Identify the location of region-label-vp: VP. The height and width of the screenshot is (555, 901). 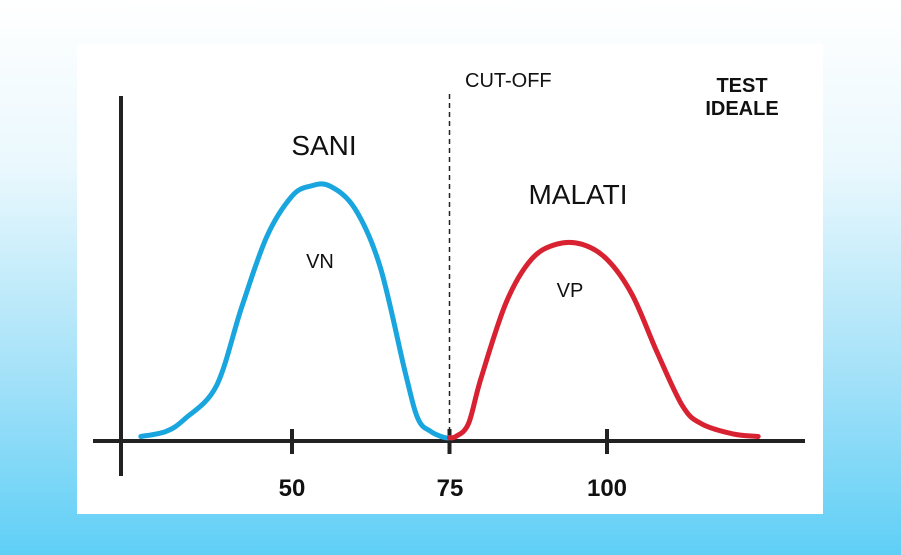
(570, 291).